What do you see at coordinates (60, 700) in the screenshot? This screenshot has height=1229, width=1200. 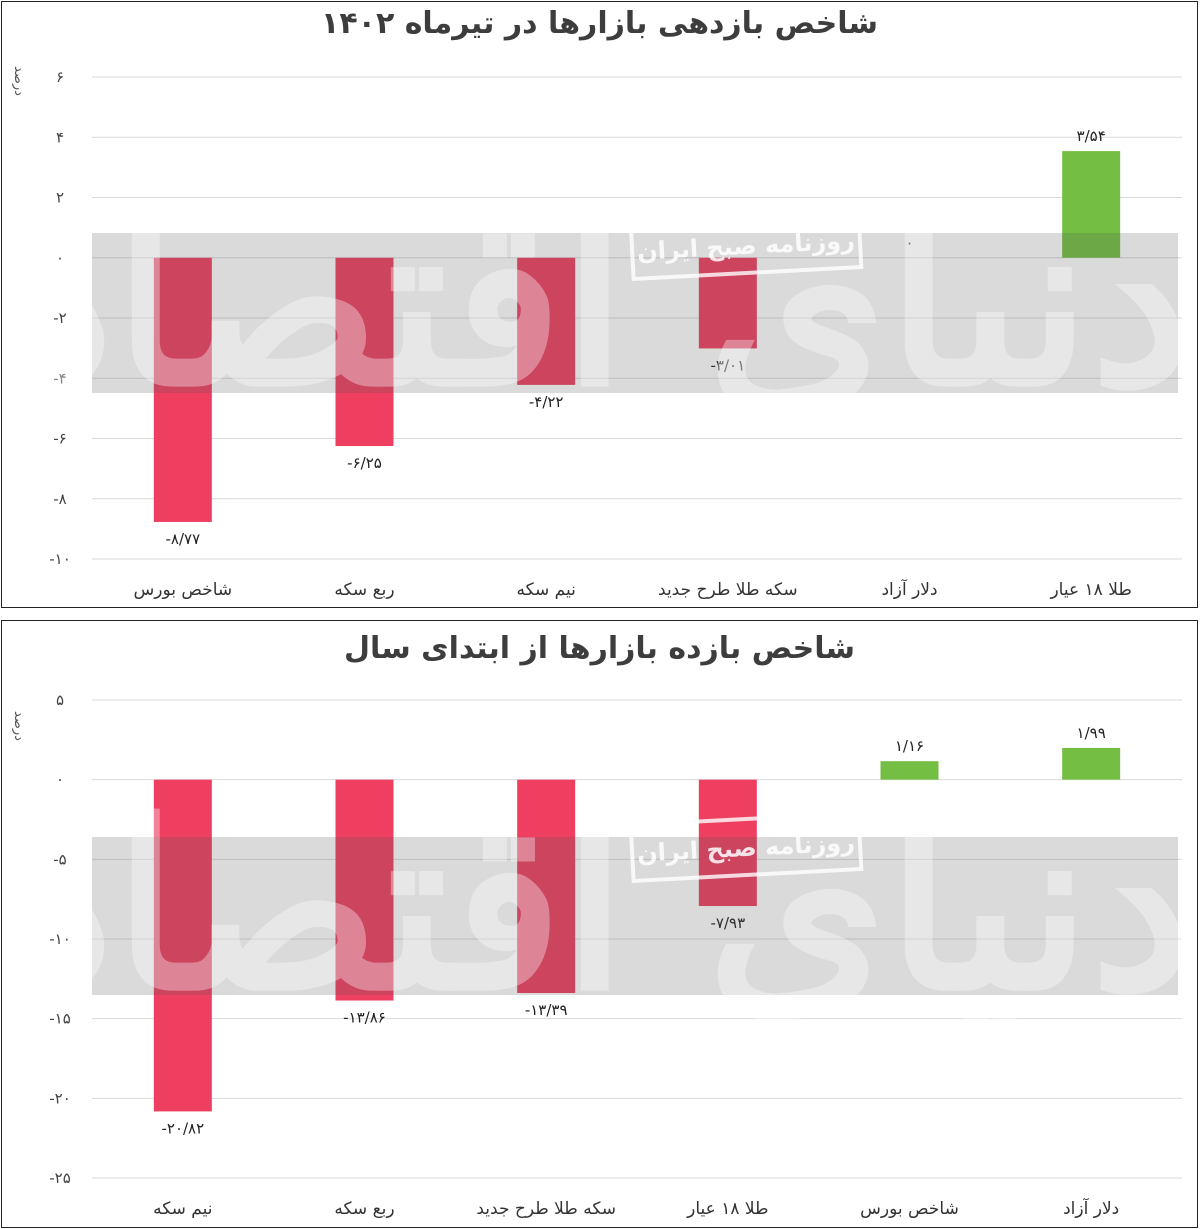 I see `y-tick-label: ۵` at bounding box center [60, 700].